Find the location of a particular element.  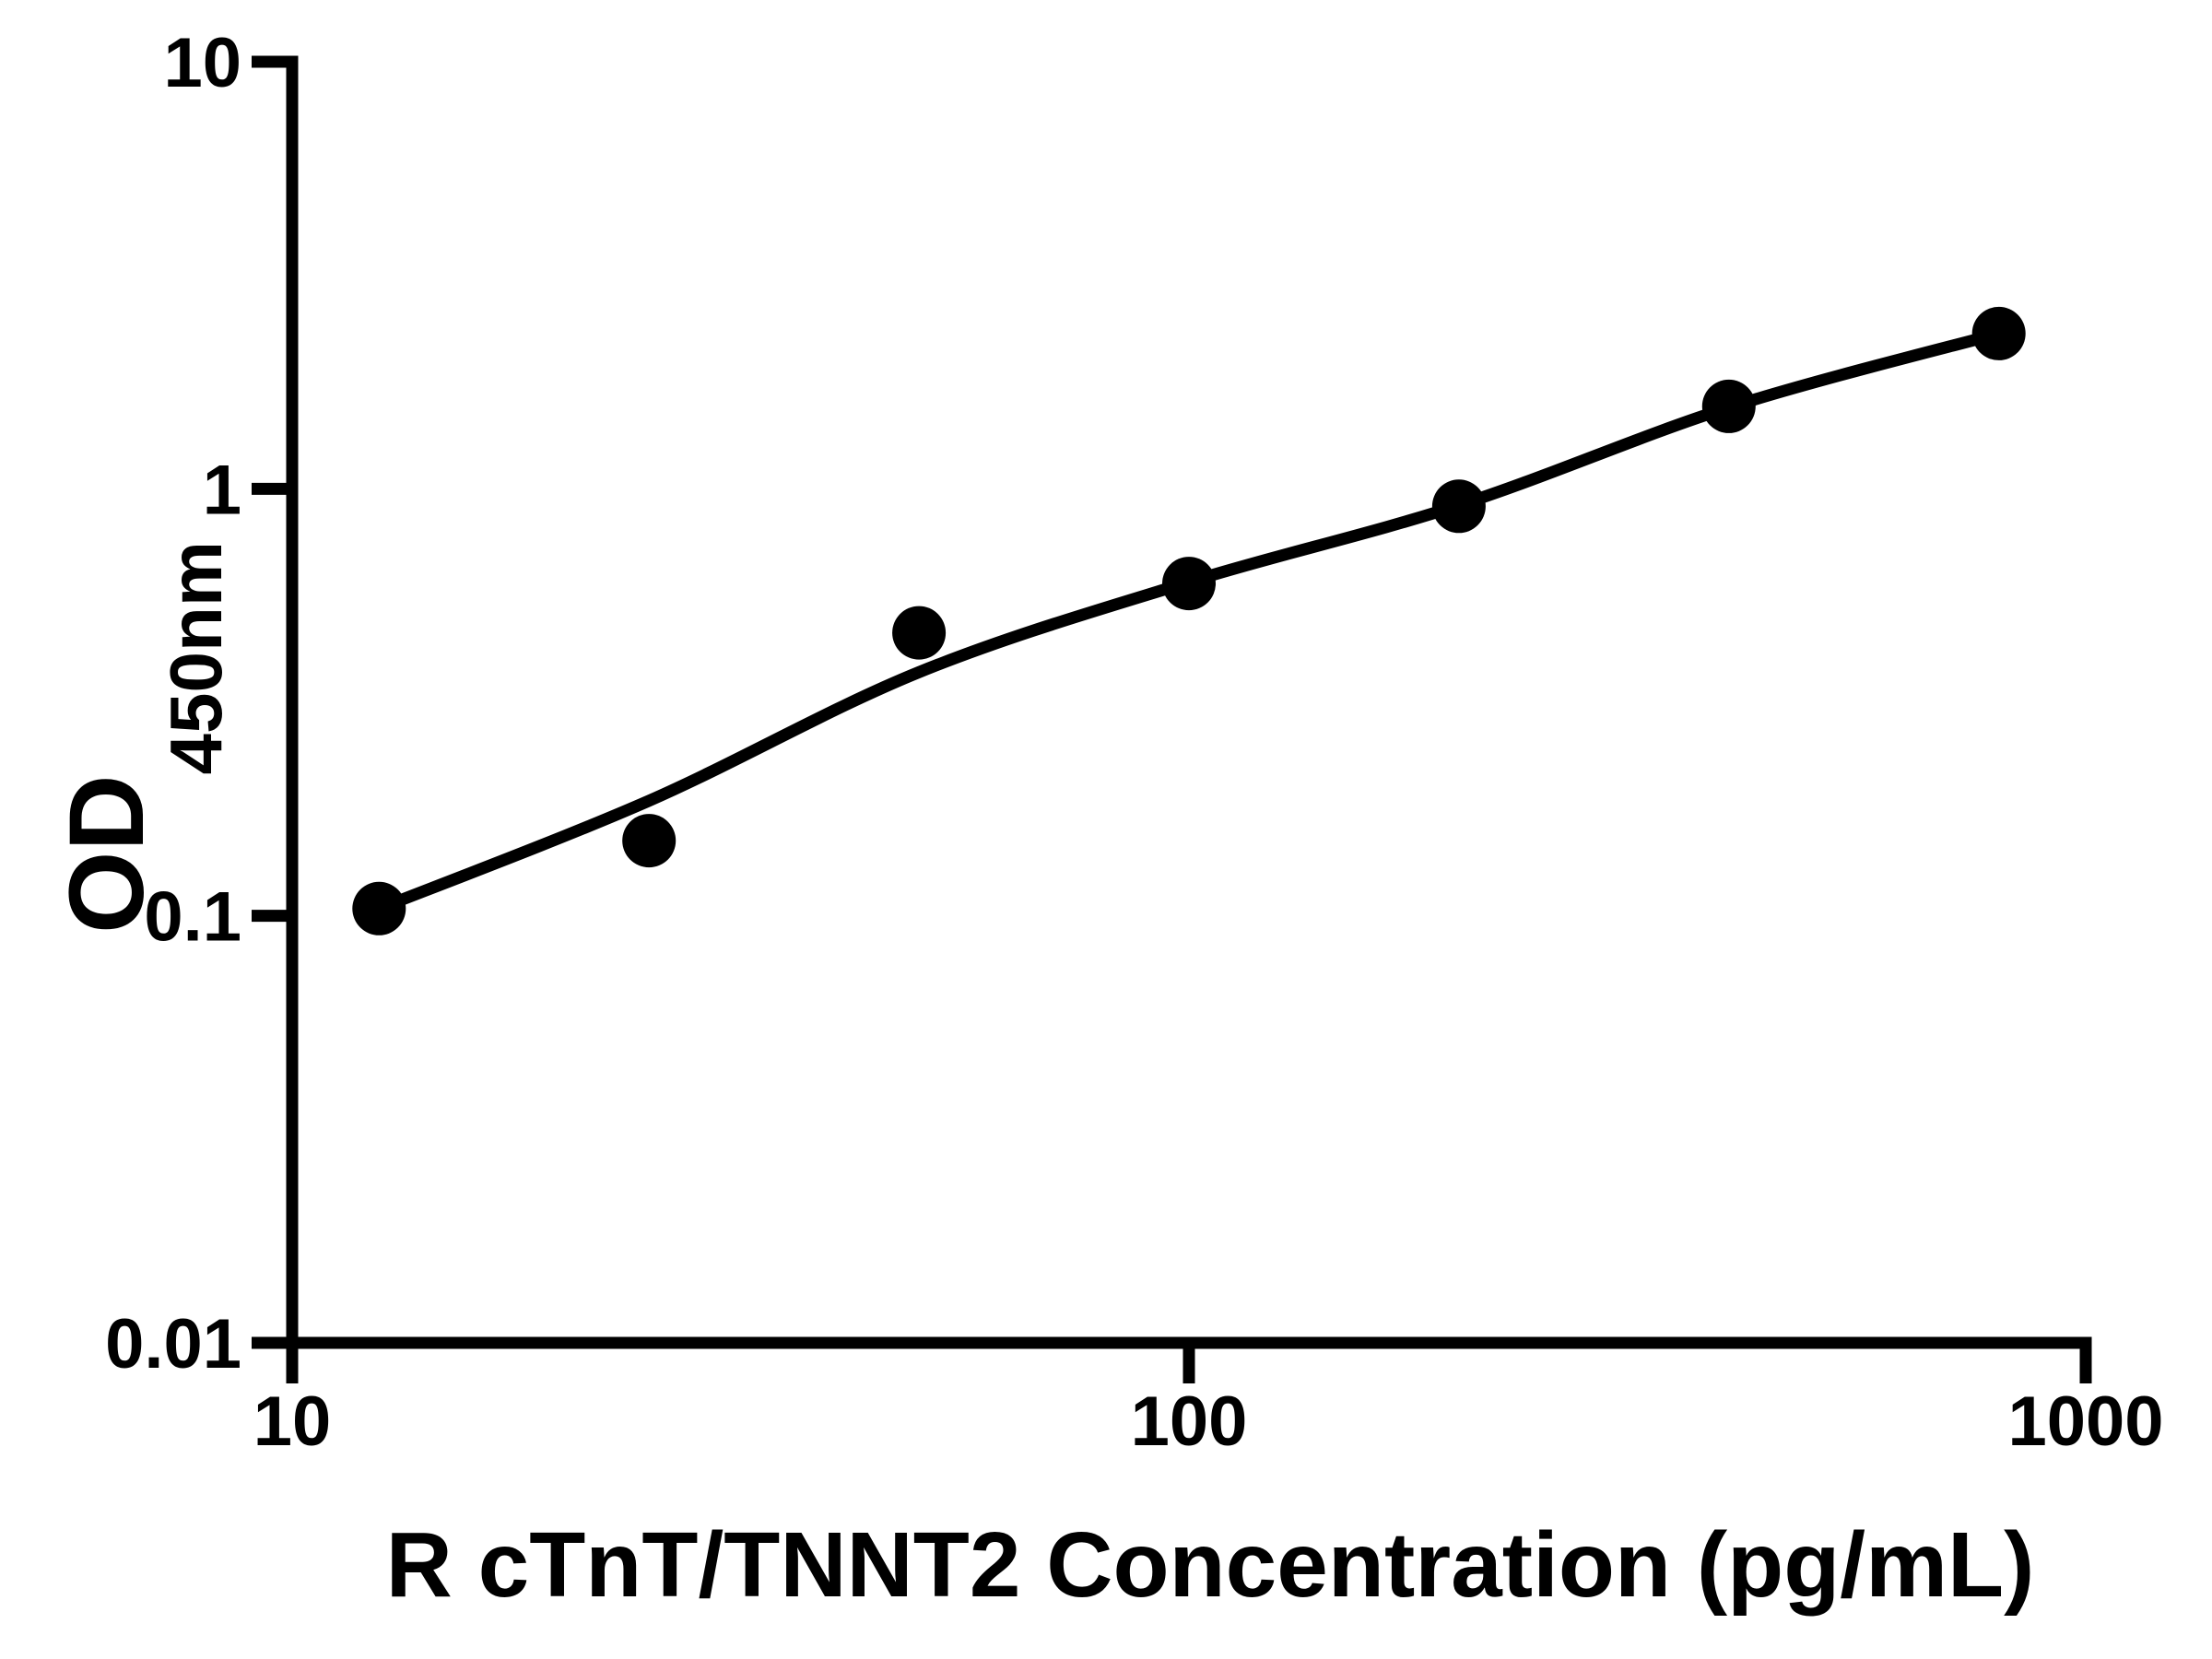

y-axis: 10 1 0.1 0.01 is located at coordinates (202, 703).